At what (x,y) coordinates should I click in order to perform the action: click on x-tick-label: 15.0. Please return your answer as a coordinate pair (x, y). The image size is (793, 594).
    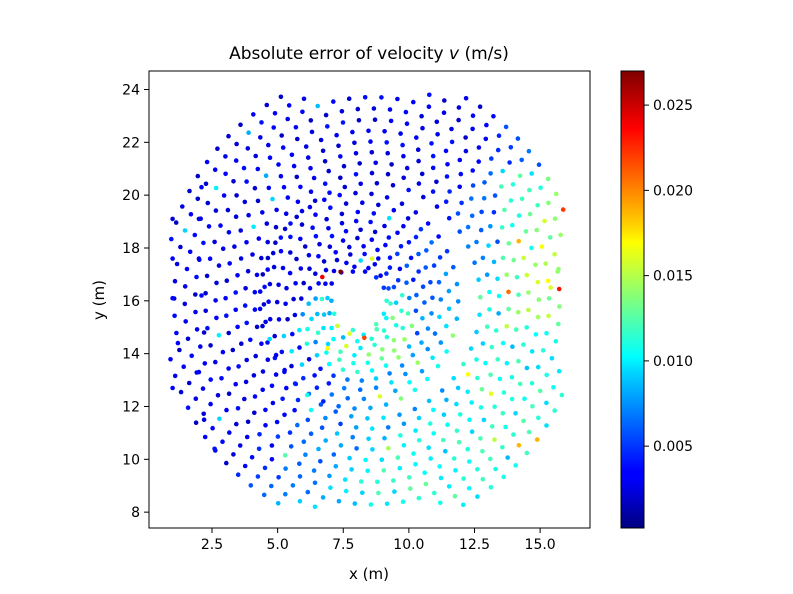
    Looking at the image, I should click on (540, 545).